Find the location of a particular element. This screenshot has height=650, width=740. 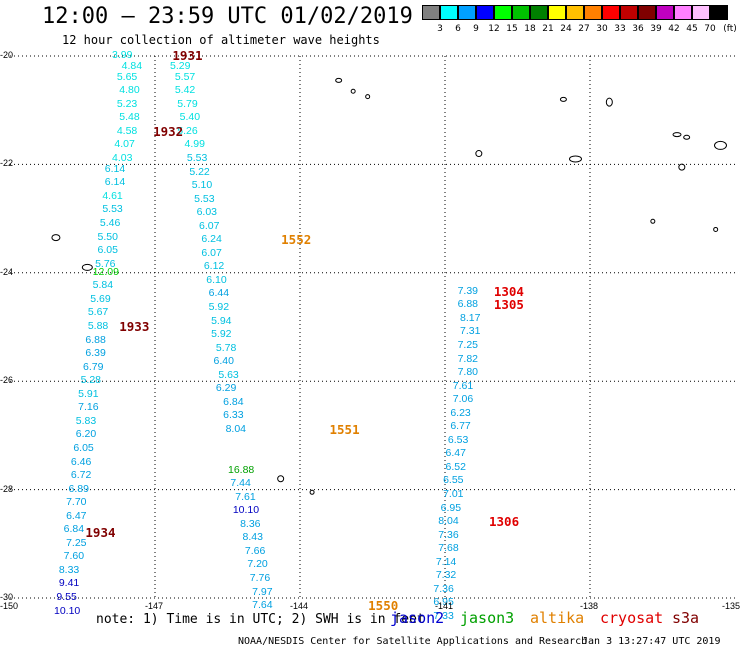

wave-height-value: 6.77 is located at coordinates (460, 426).